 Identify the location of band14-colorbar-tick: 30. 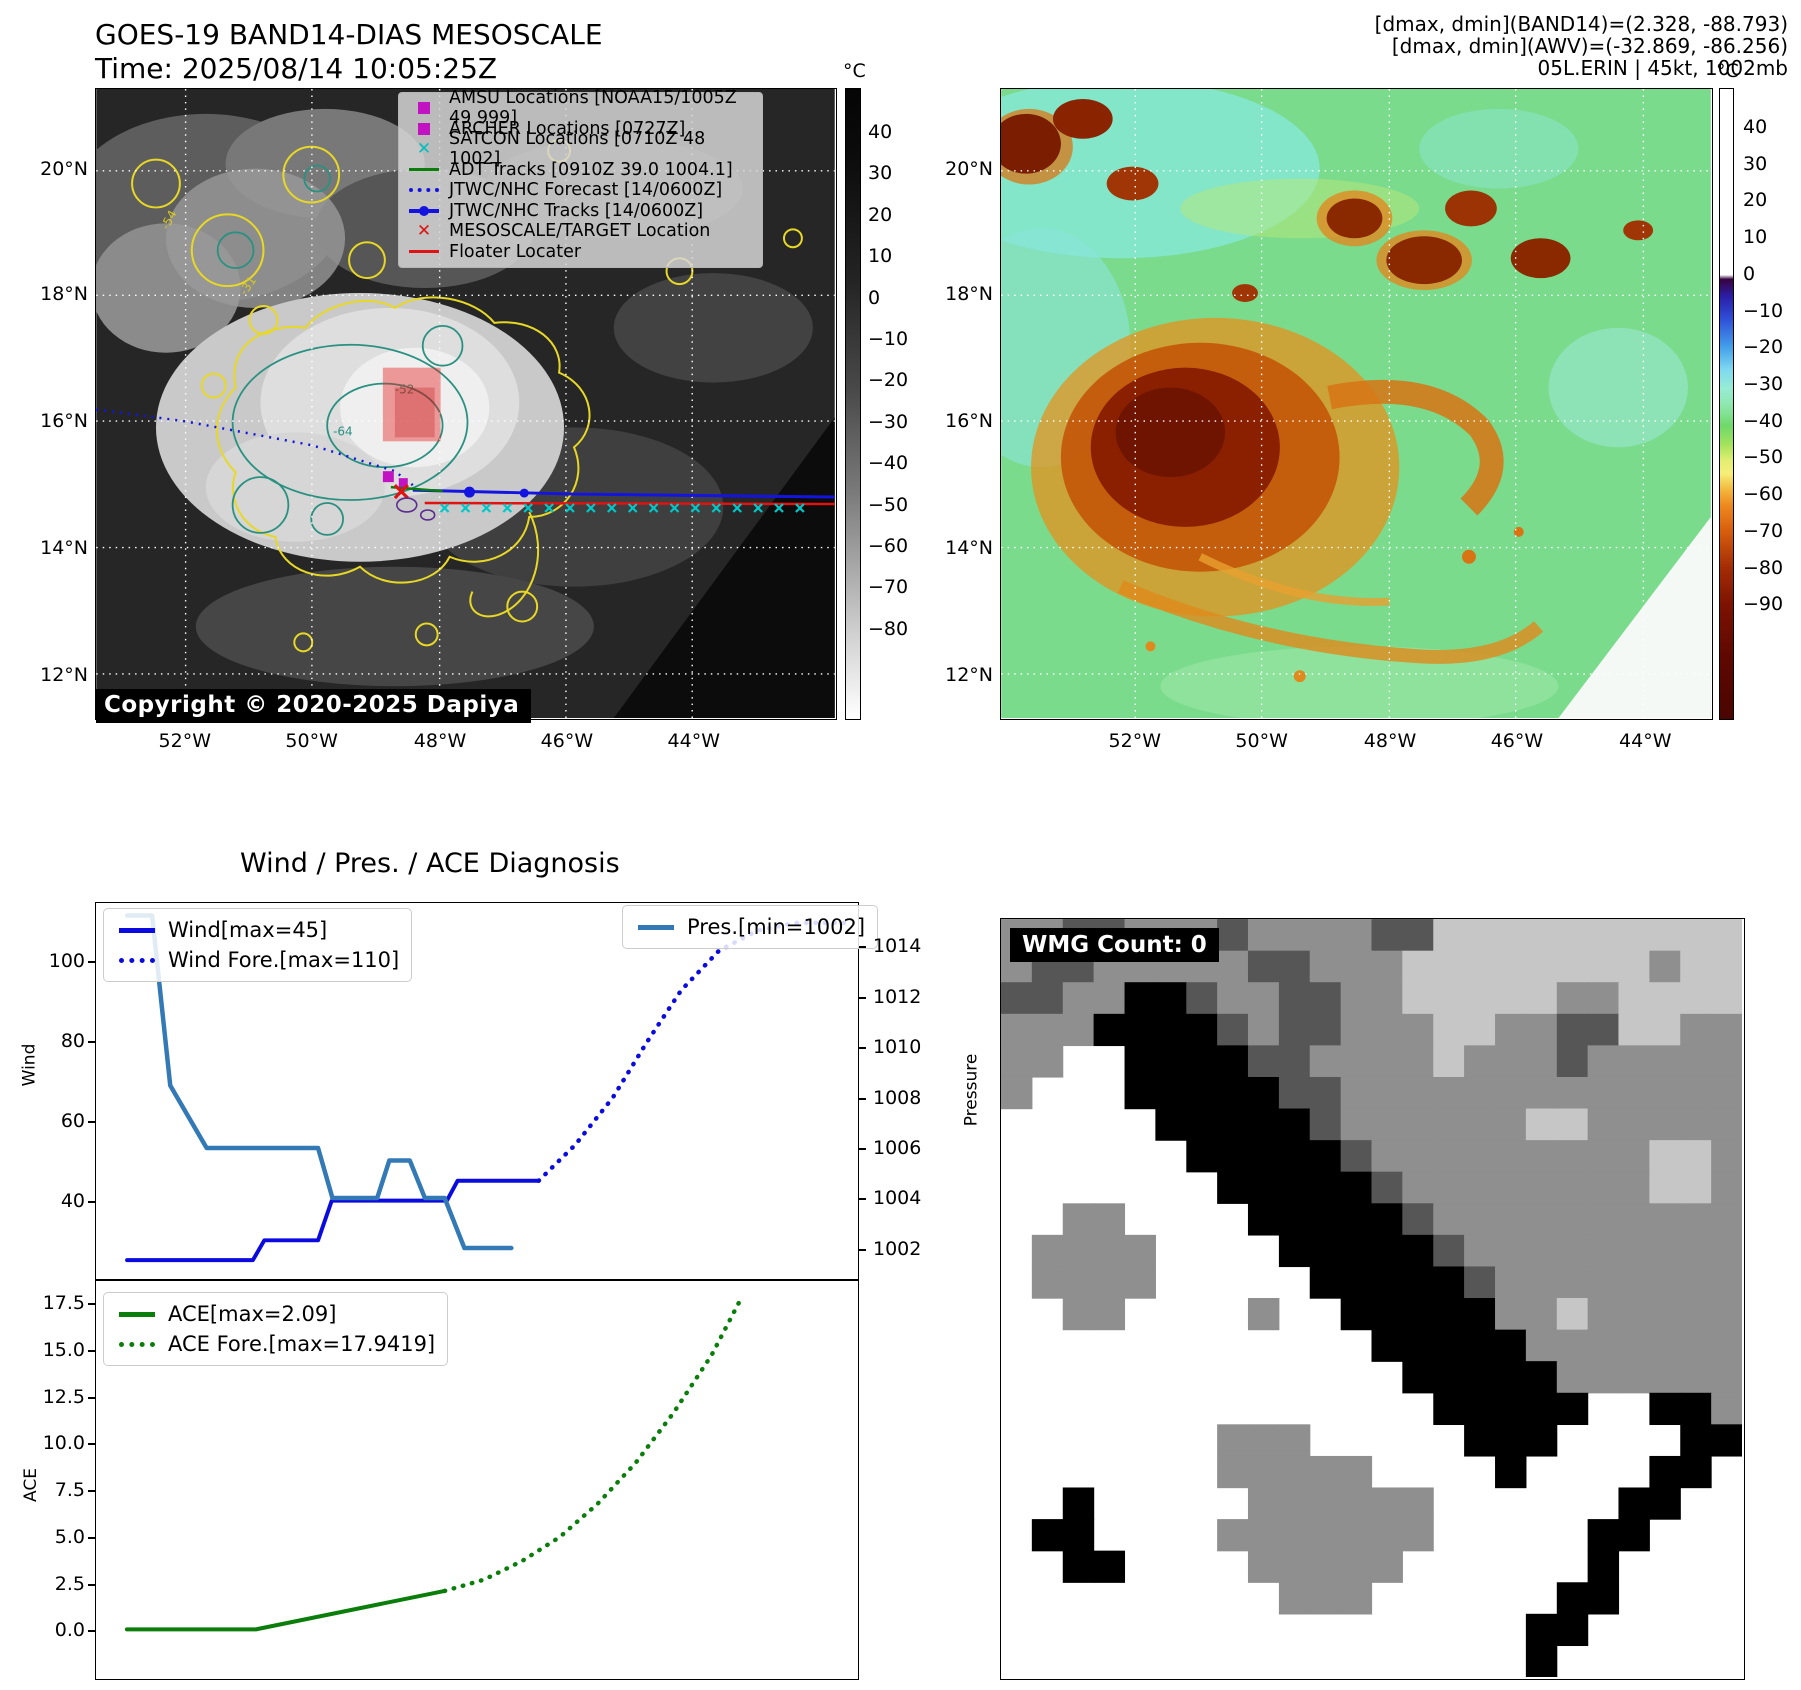
(880, 173).